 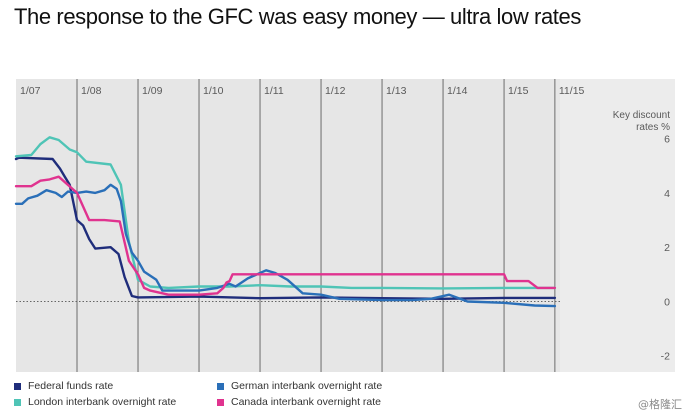 What do you see at coordinates (617, 225) in the screenshot?
I see `right-axis-panel` at bounding box center [617, 225].